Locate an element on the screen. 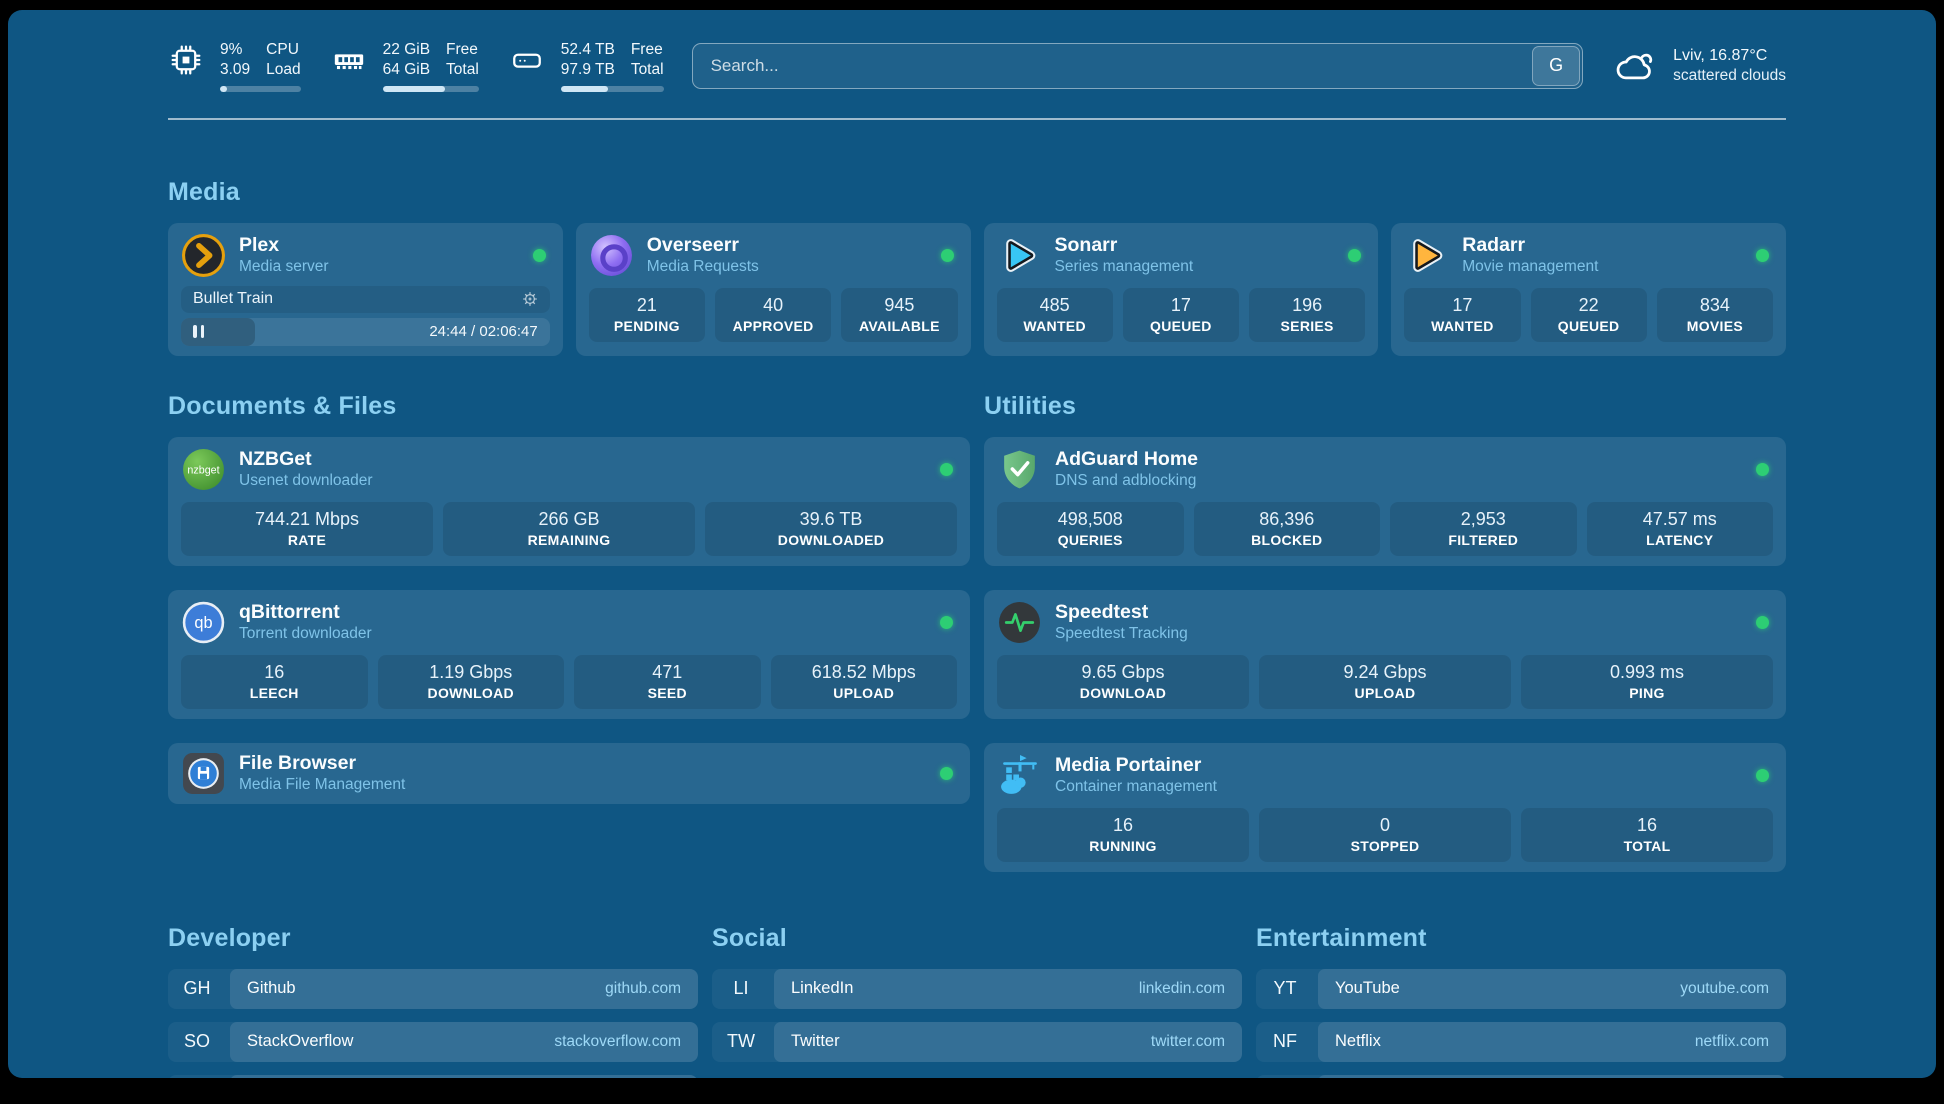 The image size is (1944, 1104). app-subtitle: DNS and adblocking is located at coordinates (1126, 481).